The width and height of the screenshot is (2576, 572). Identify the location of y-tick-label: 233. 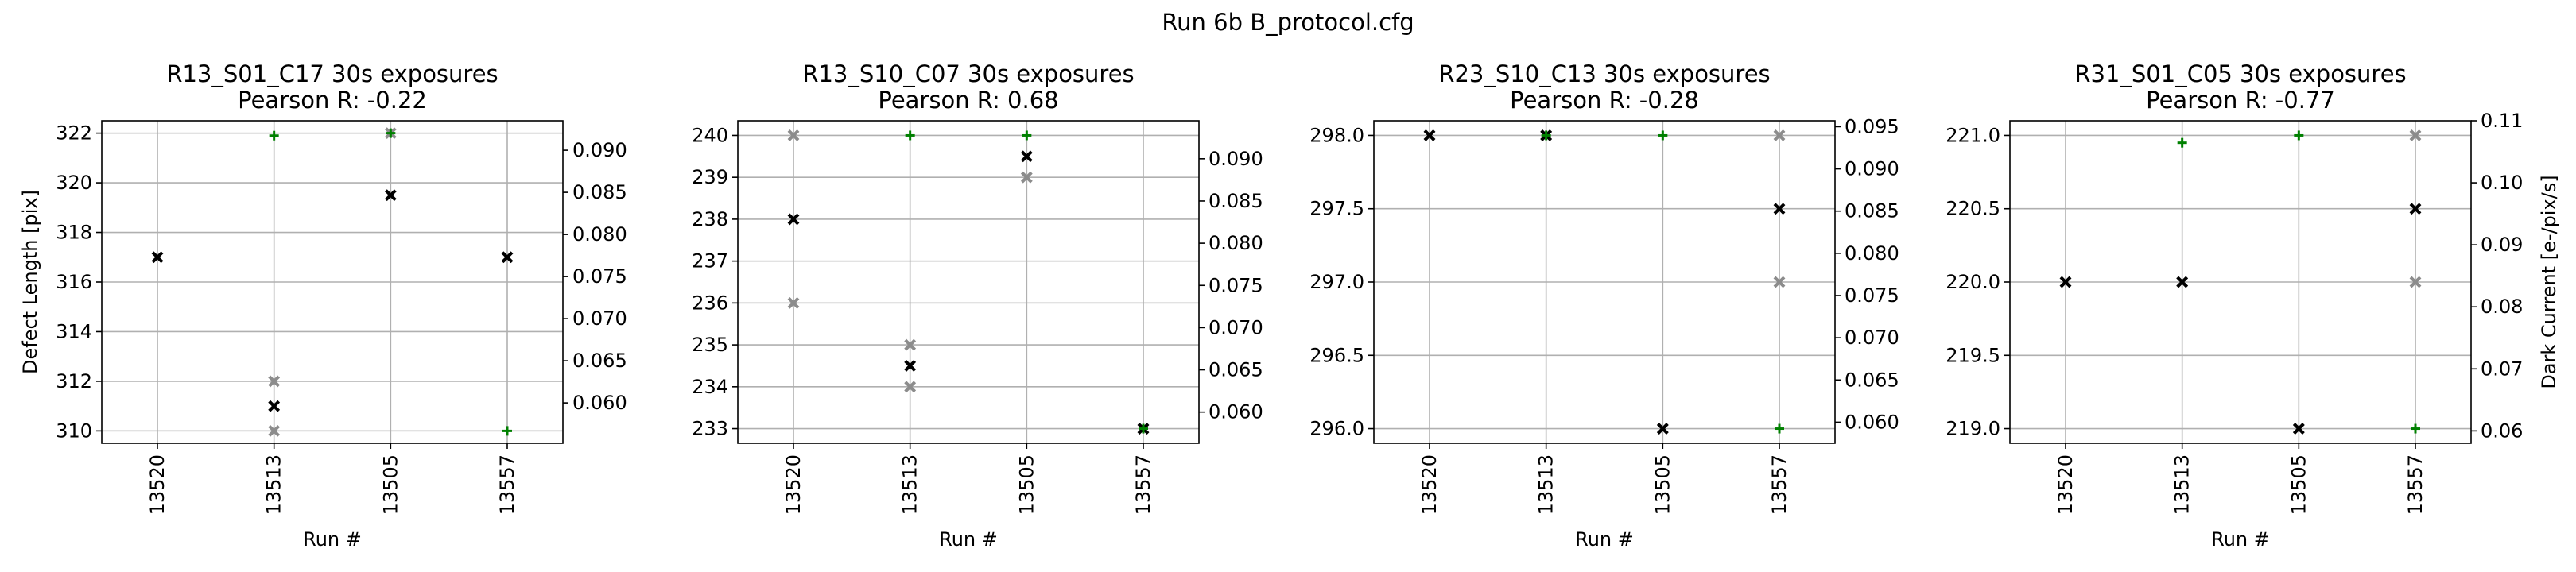
(710, 429).